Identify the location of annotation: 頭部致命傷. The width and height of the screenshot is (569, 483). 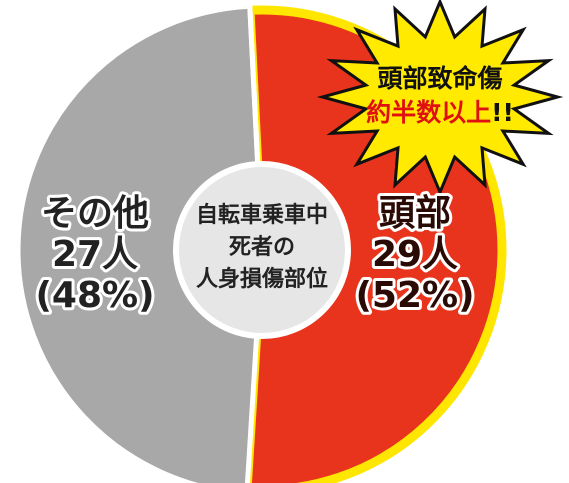
(439, 78).